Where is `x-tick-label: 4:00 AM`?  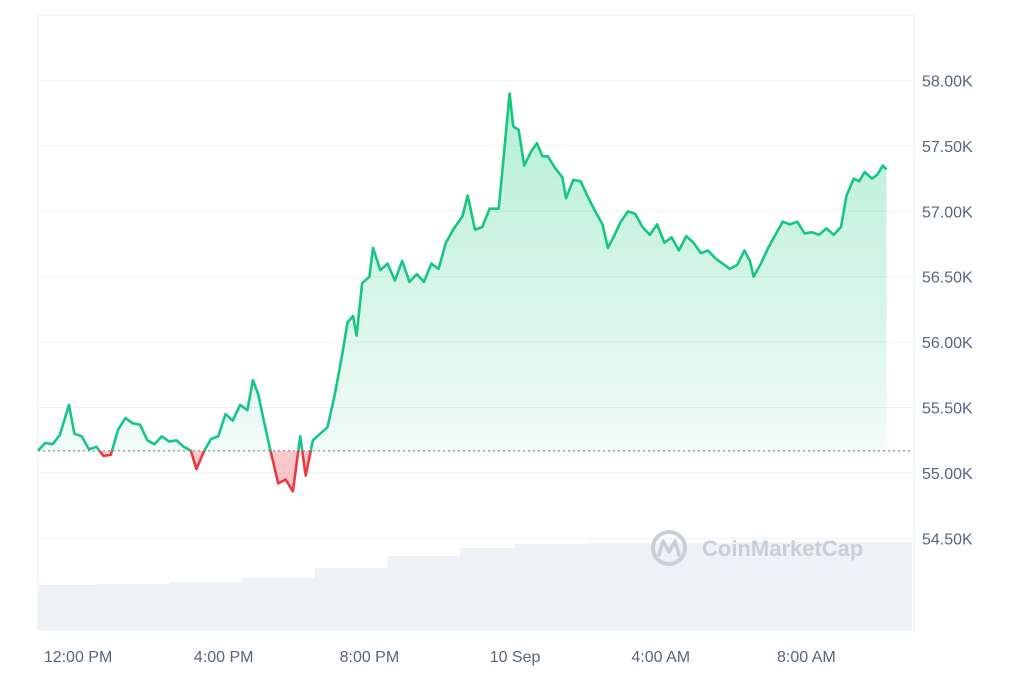
x-tick-label: 4:00 AM is located at coordinates (660, 657).